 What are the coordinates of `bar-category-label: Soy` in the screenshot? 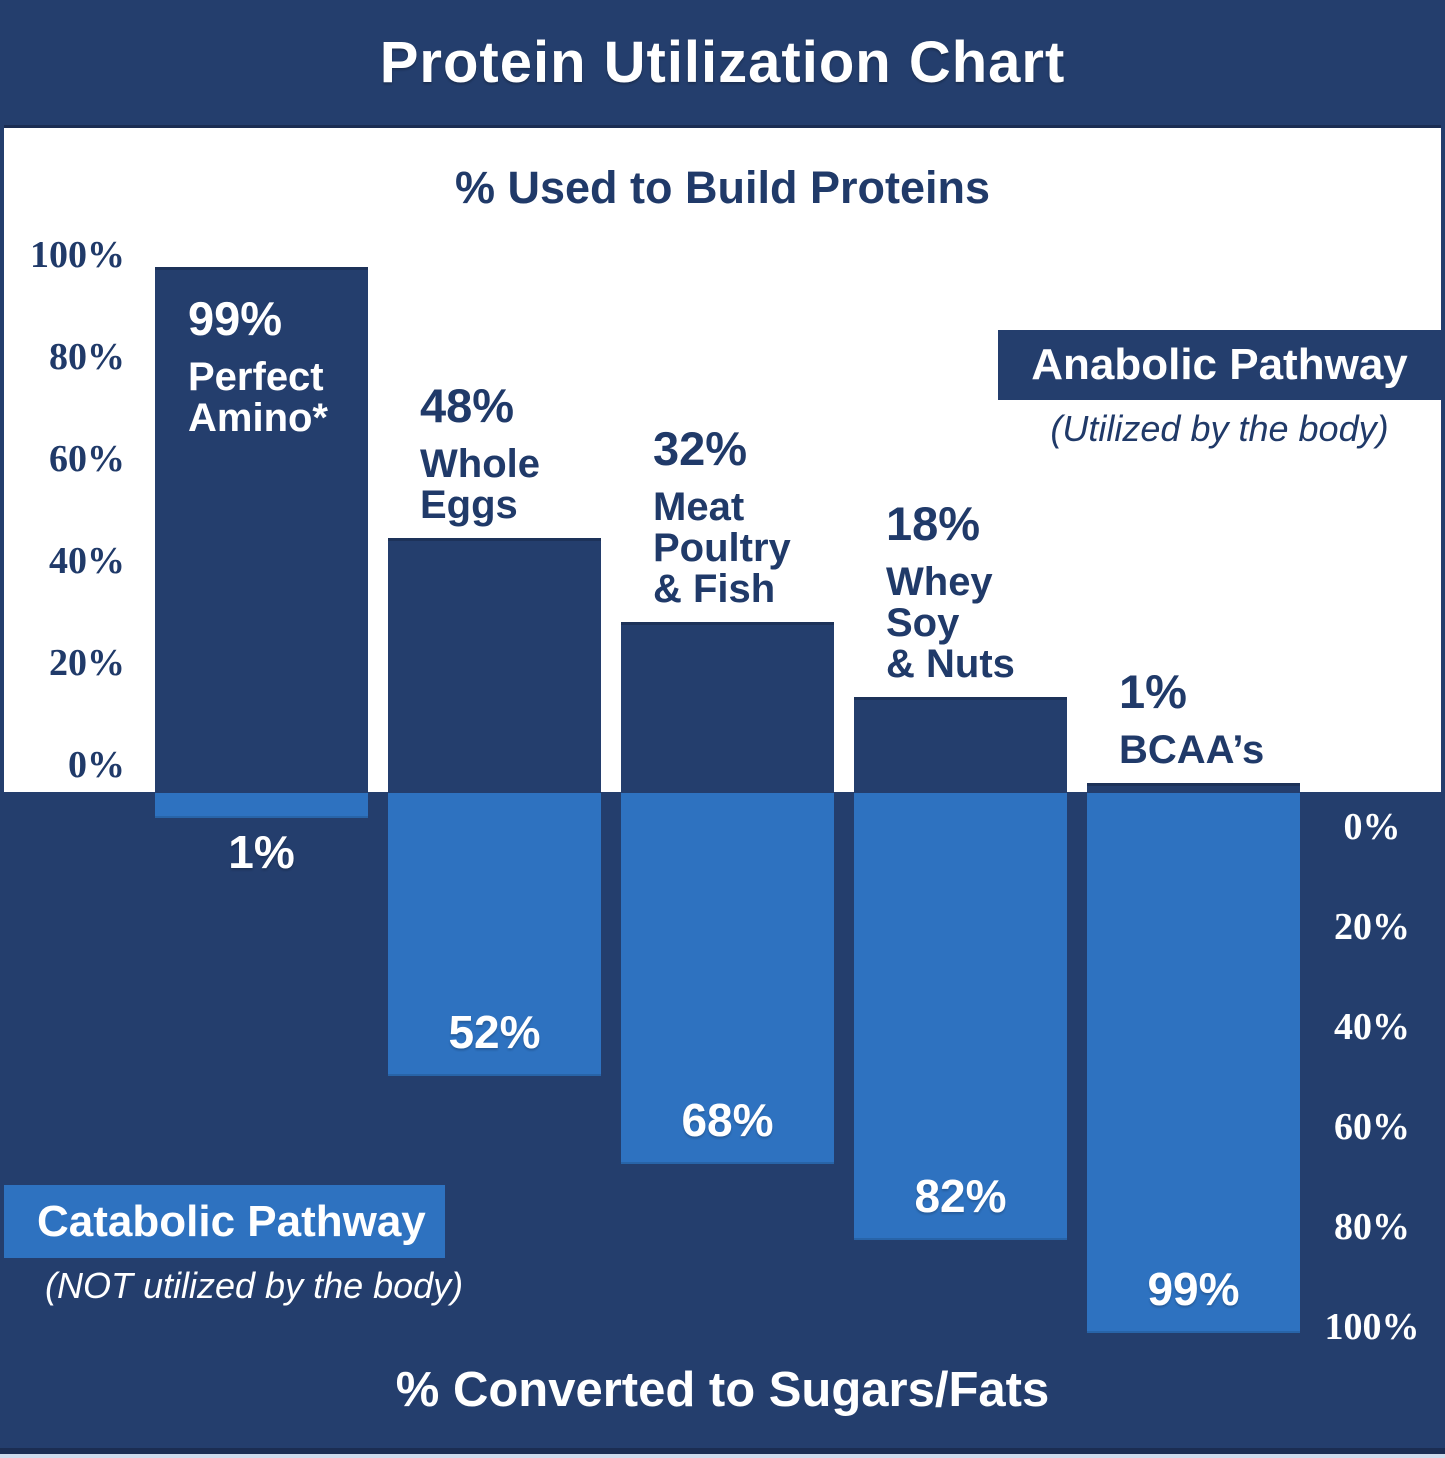 It's located at (923, 622).